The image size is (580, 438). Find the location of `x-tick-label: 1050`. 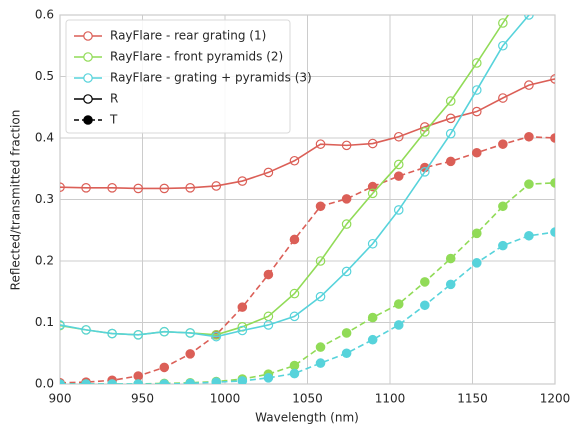

x-tick-label: 1050 is located at coordinates (307, 399).